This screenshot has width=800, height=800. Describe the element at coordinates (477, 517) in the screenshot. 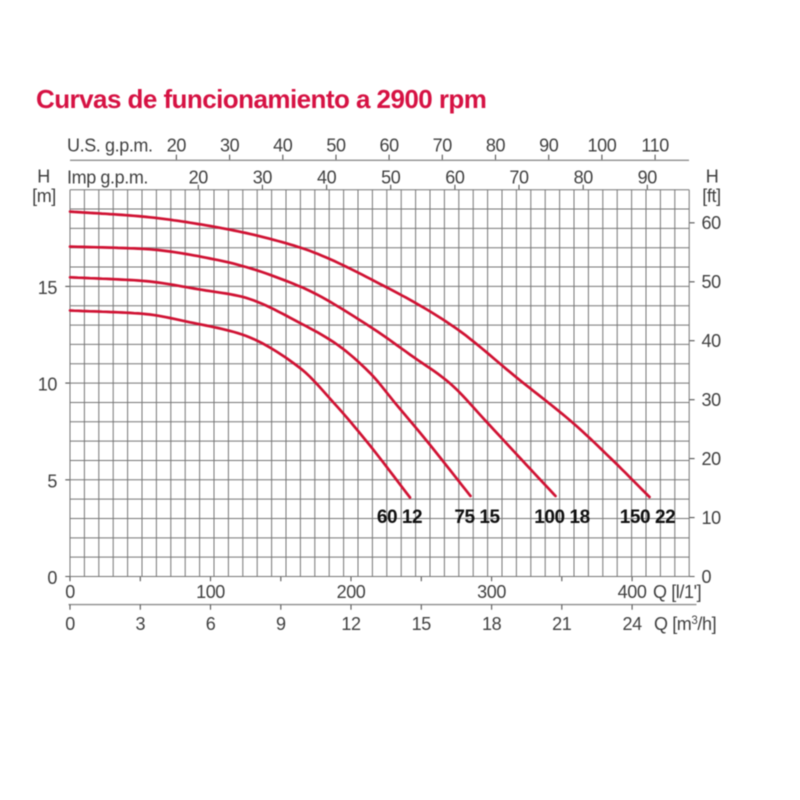

I see `svg-text: 75 15` at that location.